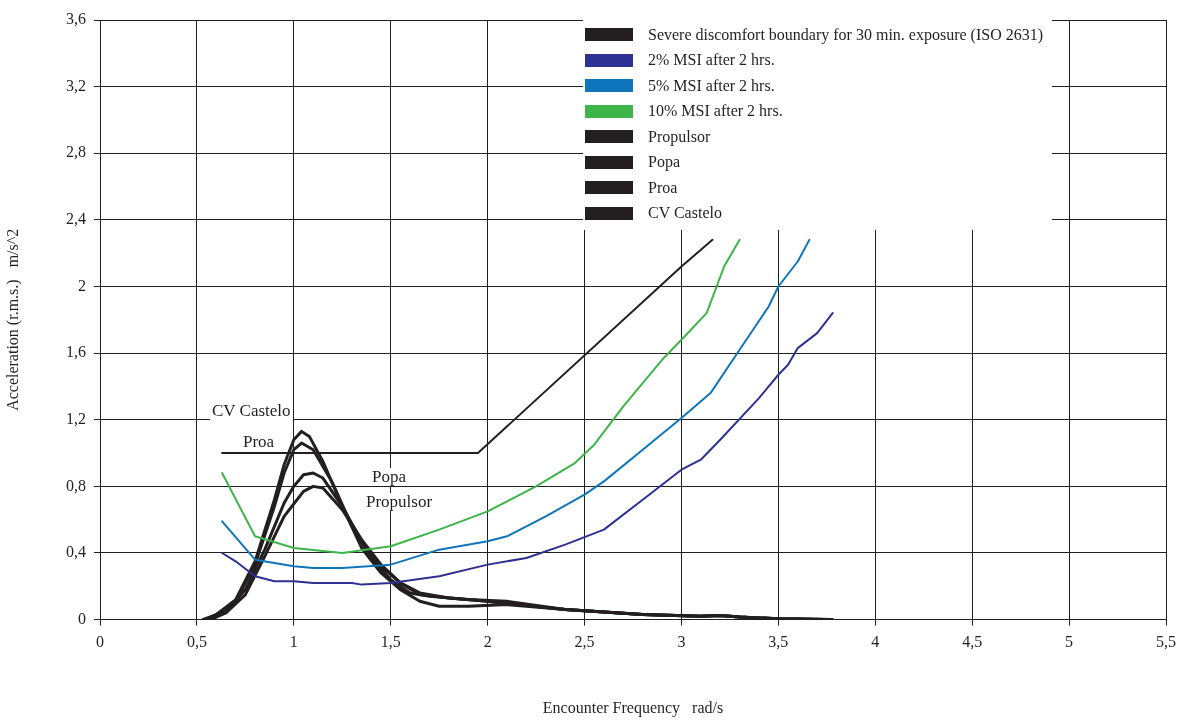 This screenshot has height=728, width=1196. Describe the element at coordinates (487, 642) in the screenshot. I see `x-tick-label: 2` at that location.